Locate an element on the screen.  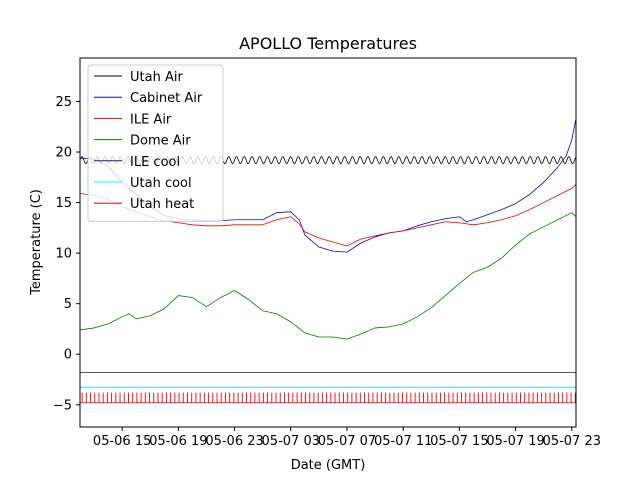
legend-label-ile-cool: ILE cool is located at coordinates (155, 162).